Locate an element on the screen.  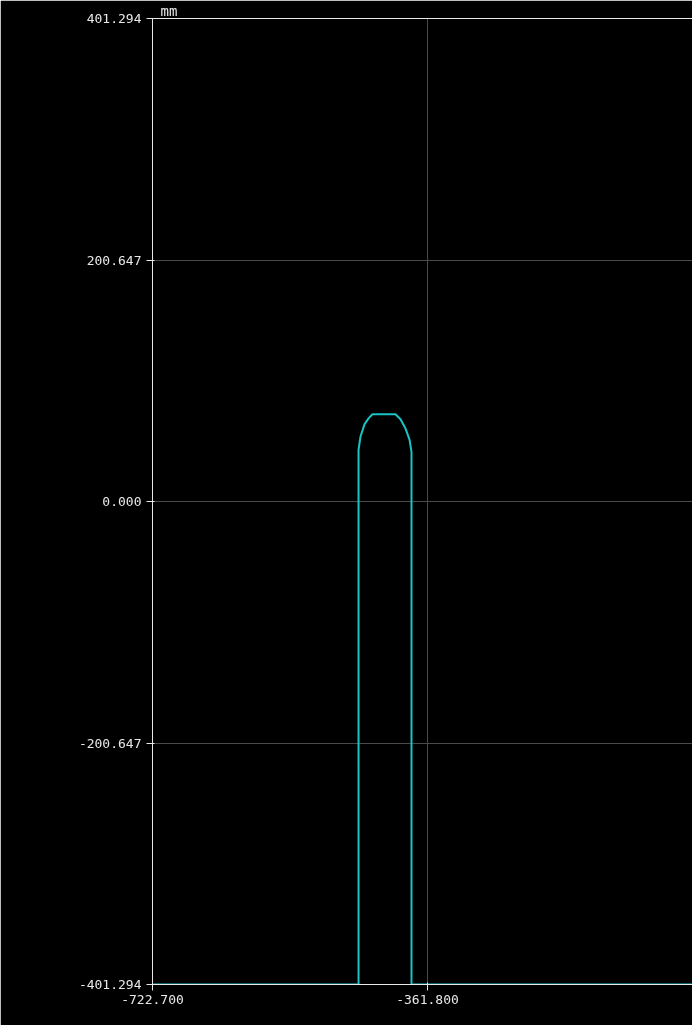
y-axis-title: mm is located at coordinates (169, 10).